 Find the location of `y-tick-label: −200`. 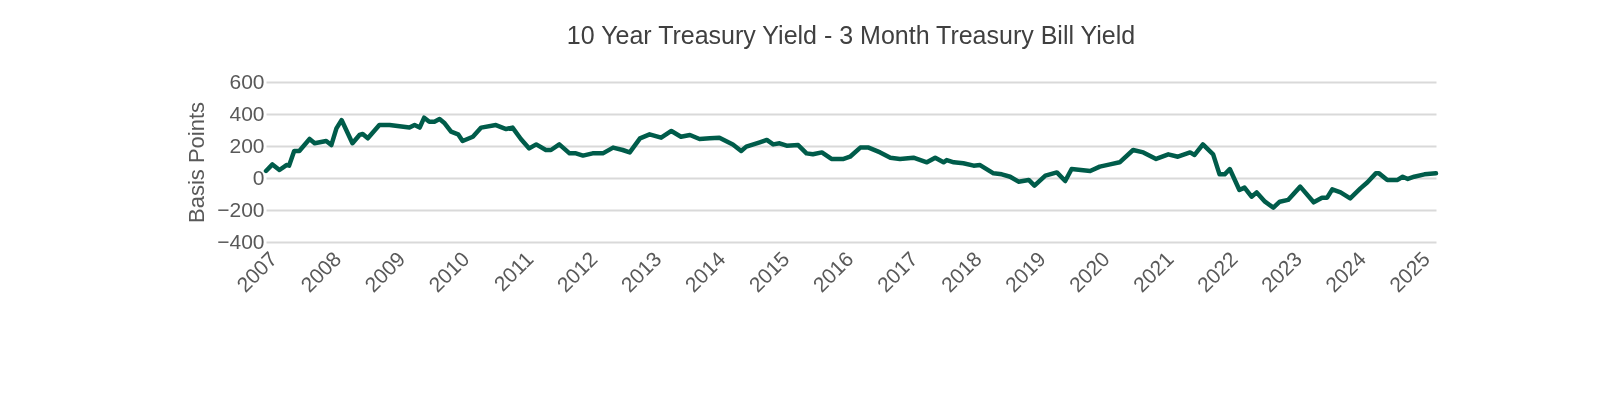

y-tick-label: −200 is located at coordinates (241, 209).